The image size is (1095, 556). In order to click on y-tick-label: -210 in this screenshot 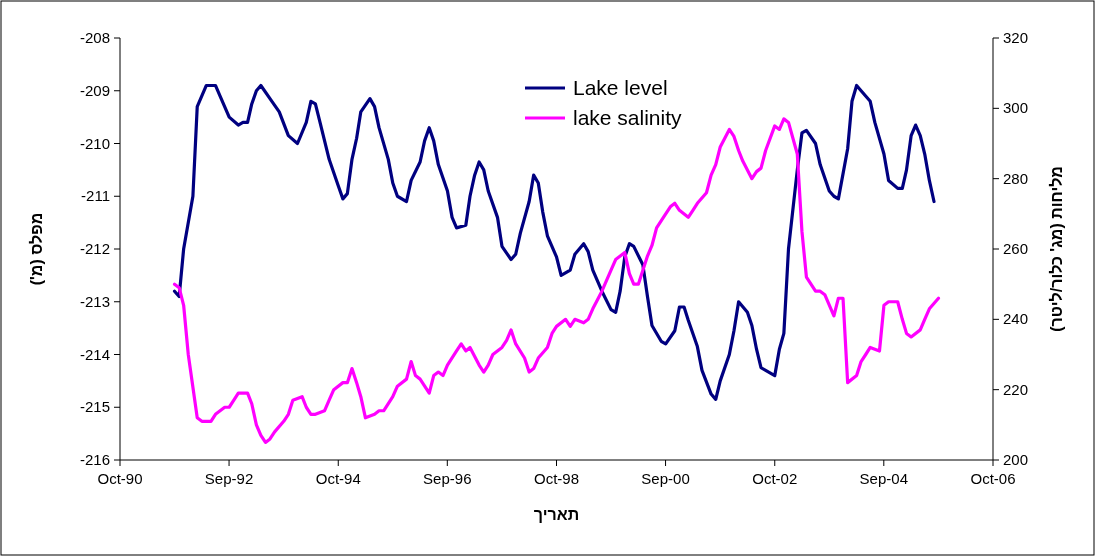, I will do `click(94, 143)`.